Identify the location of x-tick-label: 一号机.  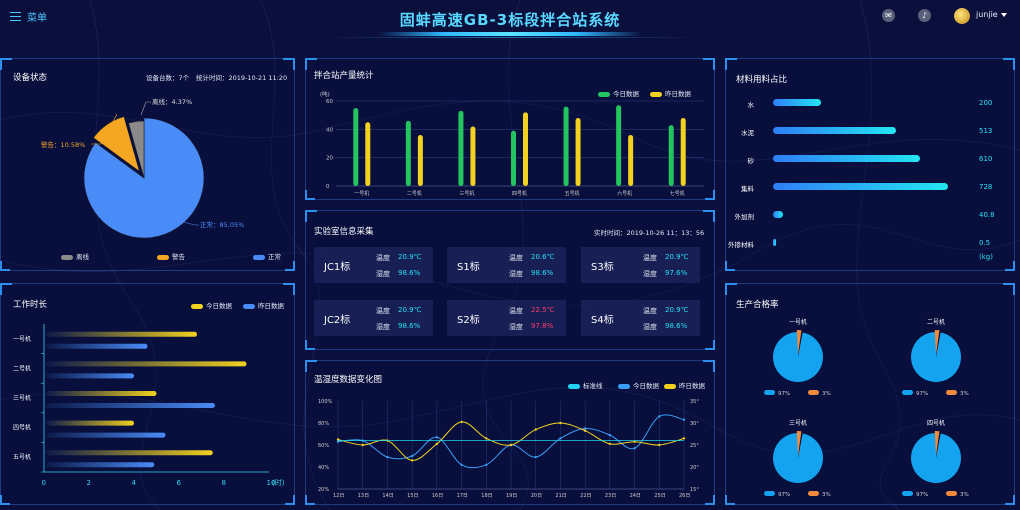
(361, 193).